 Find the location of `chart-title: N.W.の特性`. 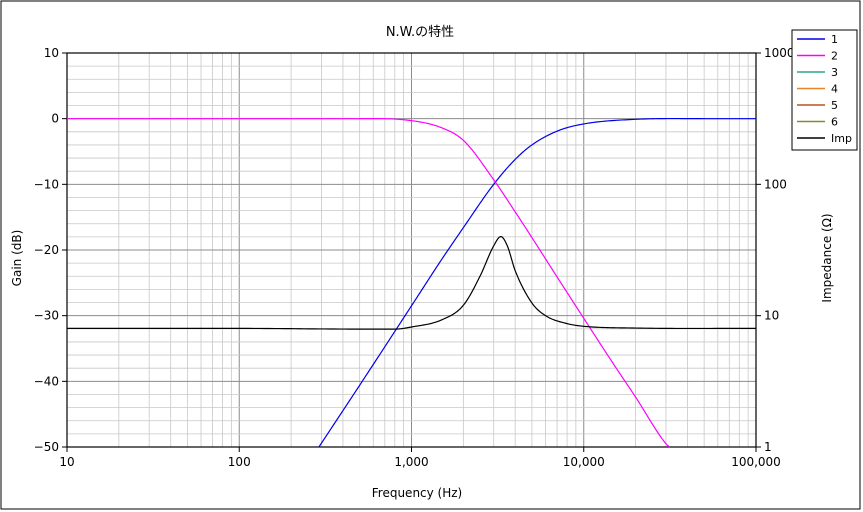

chart-title: N.W.の特性 is located at coordinates (420, 32).